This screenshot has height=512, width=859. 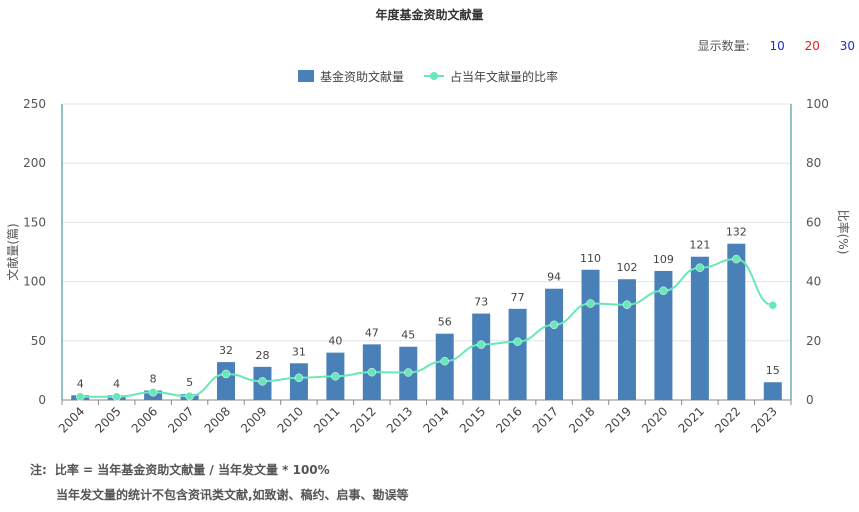 What do you see at coordinates (590, 258) in the screenshot?
I see `bar-value-label: 110` at bounding box center [590, 258].